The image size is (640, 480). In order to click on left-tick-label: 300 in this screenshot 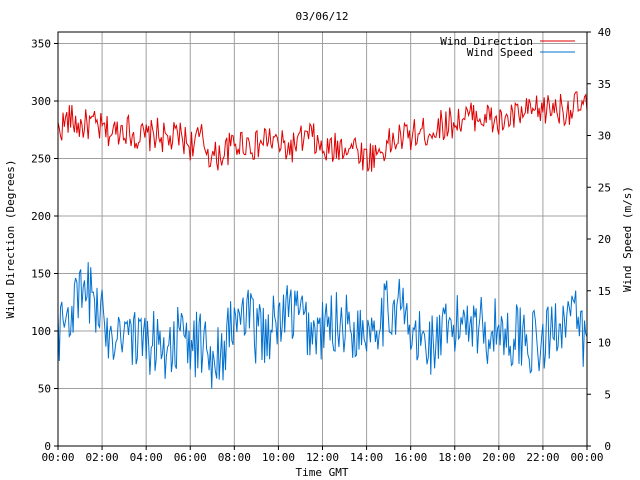, I will do `click(41, 101)`.